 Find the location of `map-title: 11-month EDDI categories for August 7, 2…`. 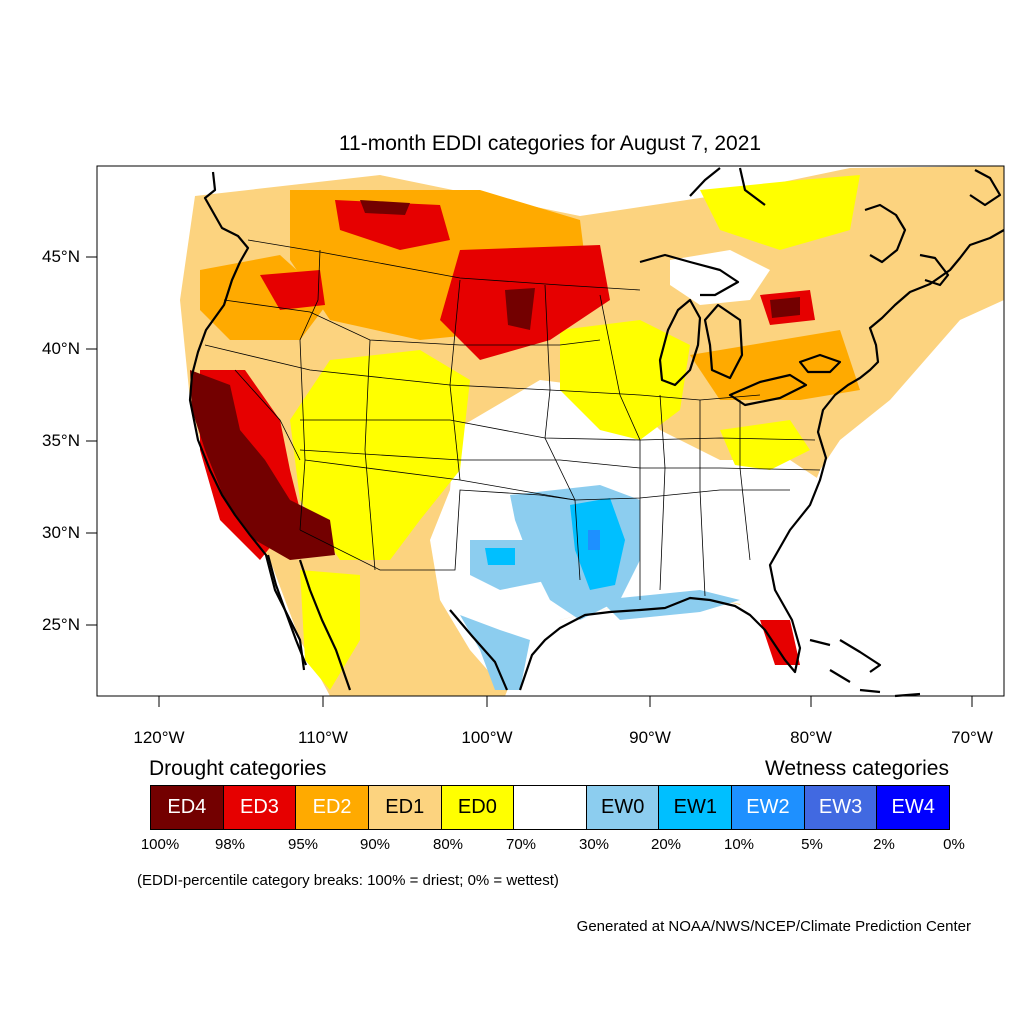

map-title: 11-month EDDI categories for August 7, 2… is located at coordinates (550, 143).